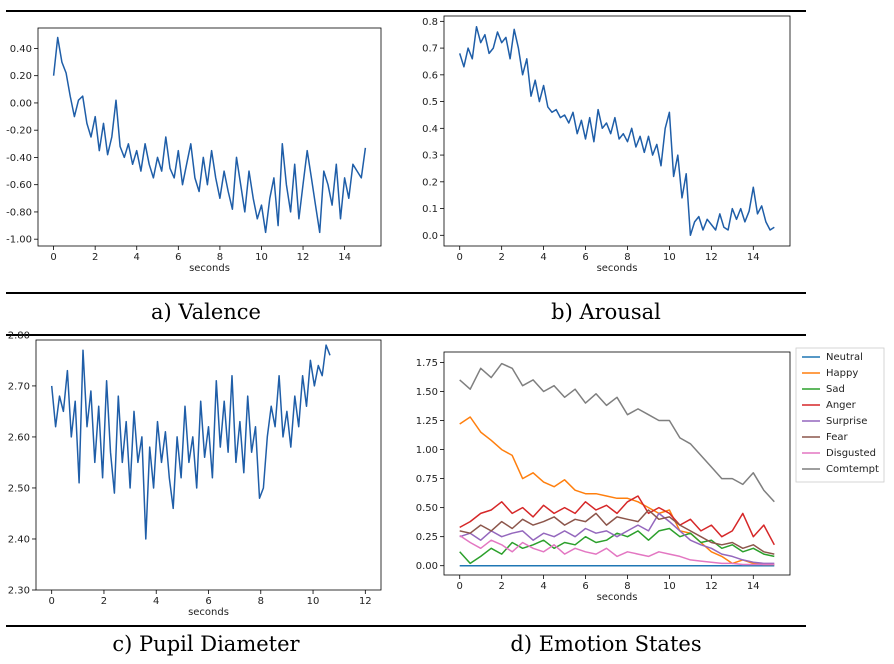 The height and width of the screenshot is (664, 894). What do you see at coordinates (406, 335) in the screenshot?
I see `lower-rule` at bounding box center [406, 335].